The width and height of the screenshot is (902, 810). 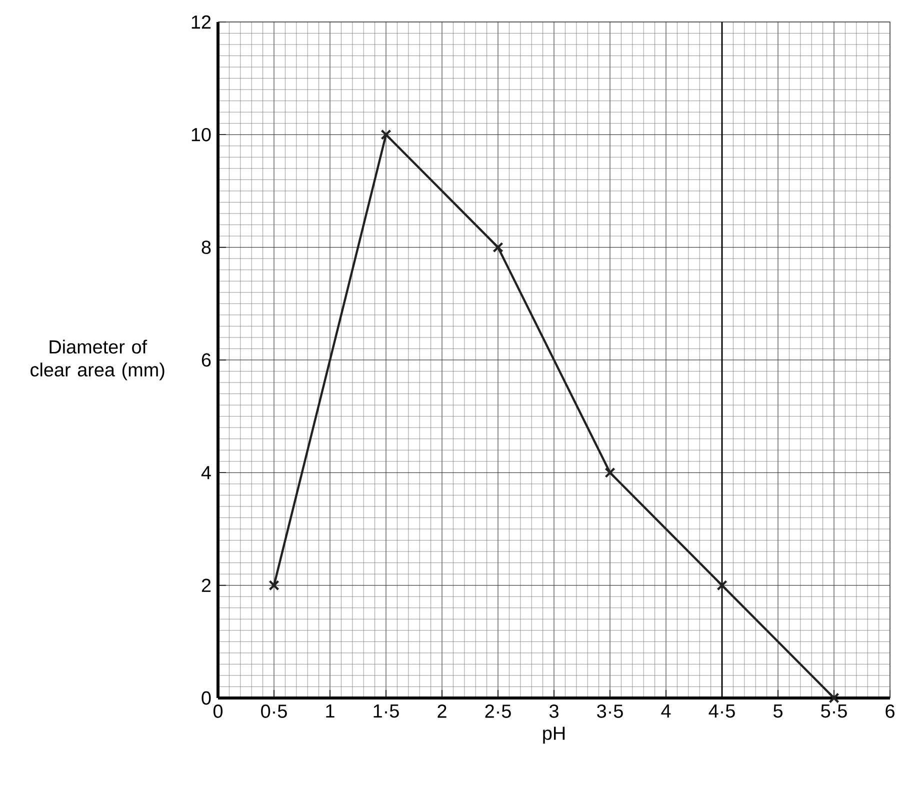 What do you see at coordinates (553, 711) in the screenshot?
I see `x-tick-label: 3` at bounding box center [553, 711].